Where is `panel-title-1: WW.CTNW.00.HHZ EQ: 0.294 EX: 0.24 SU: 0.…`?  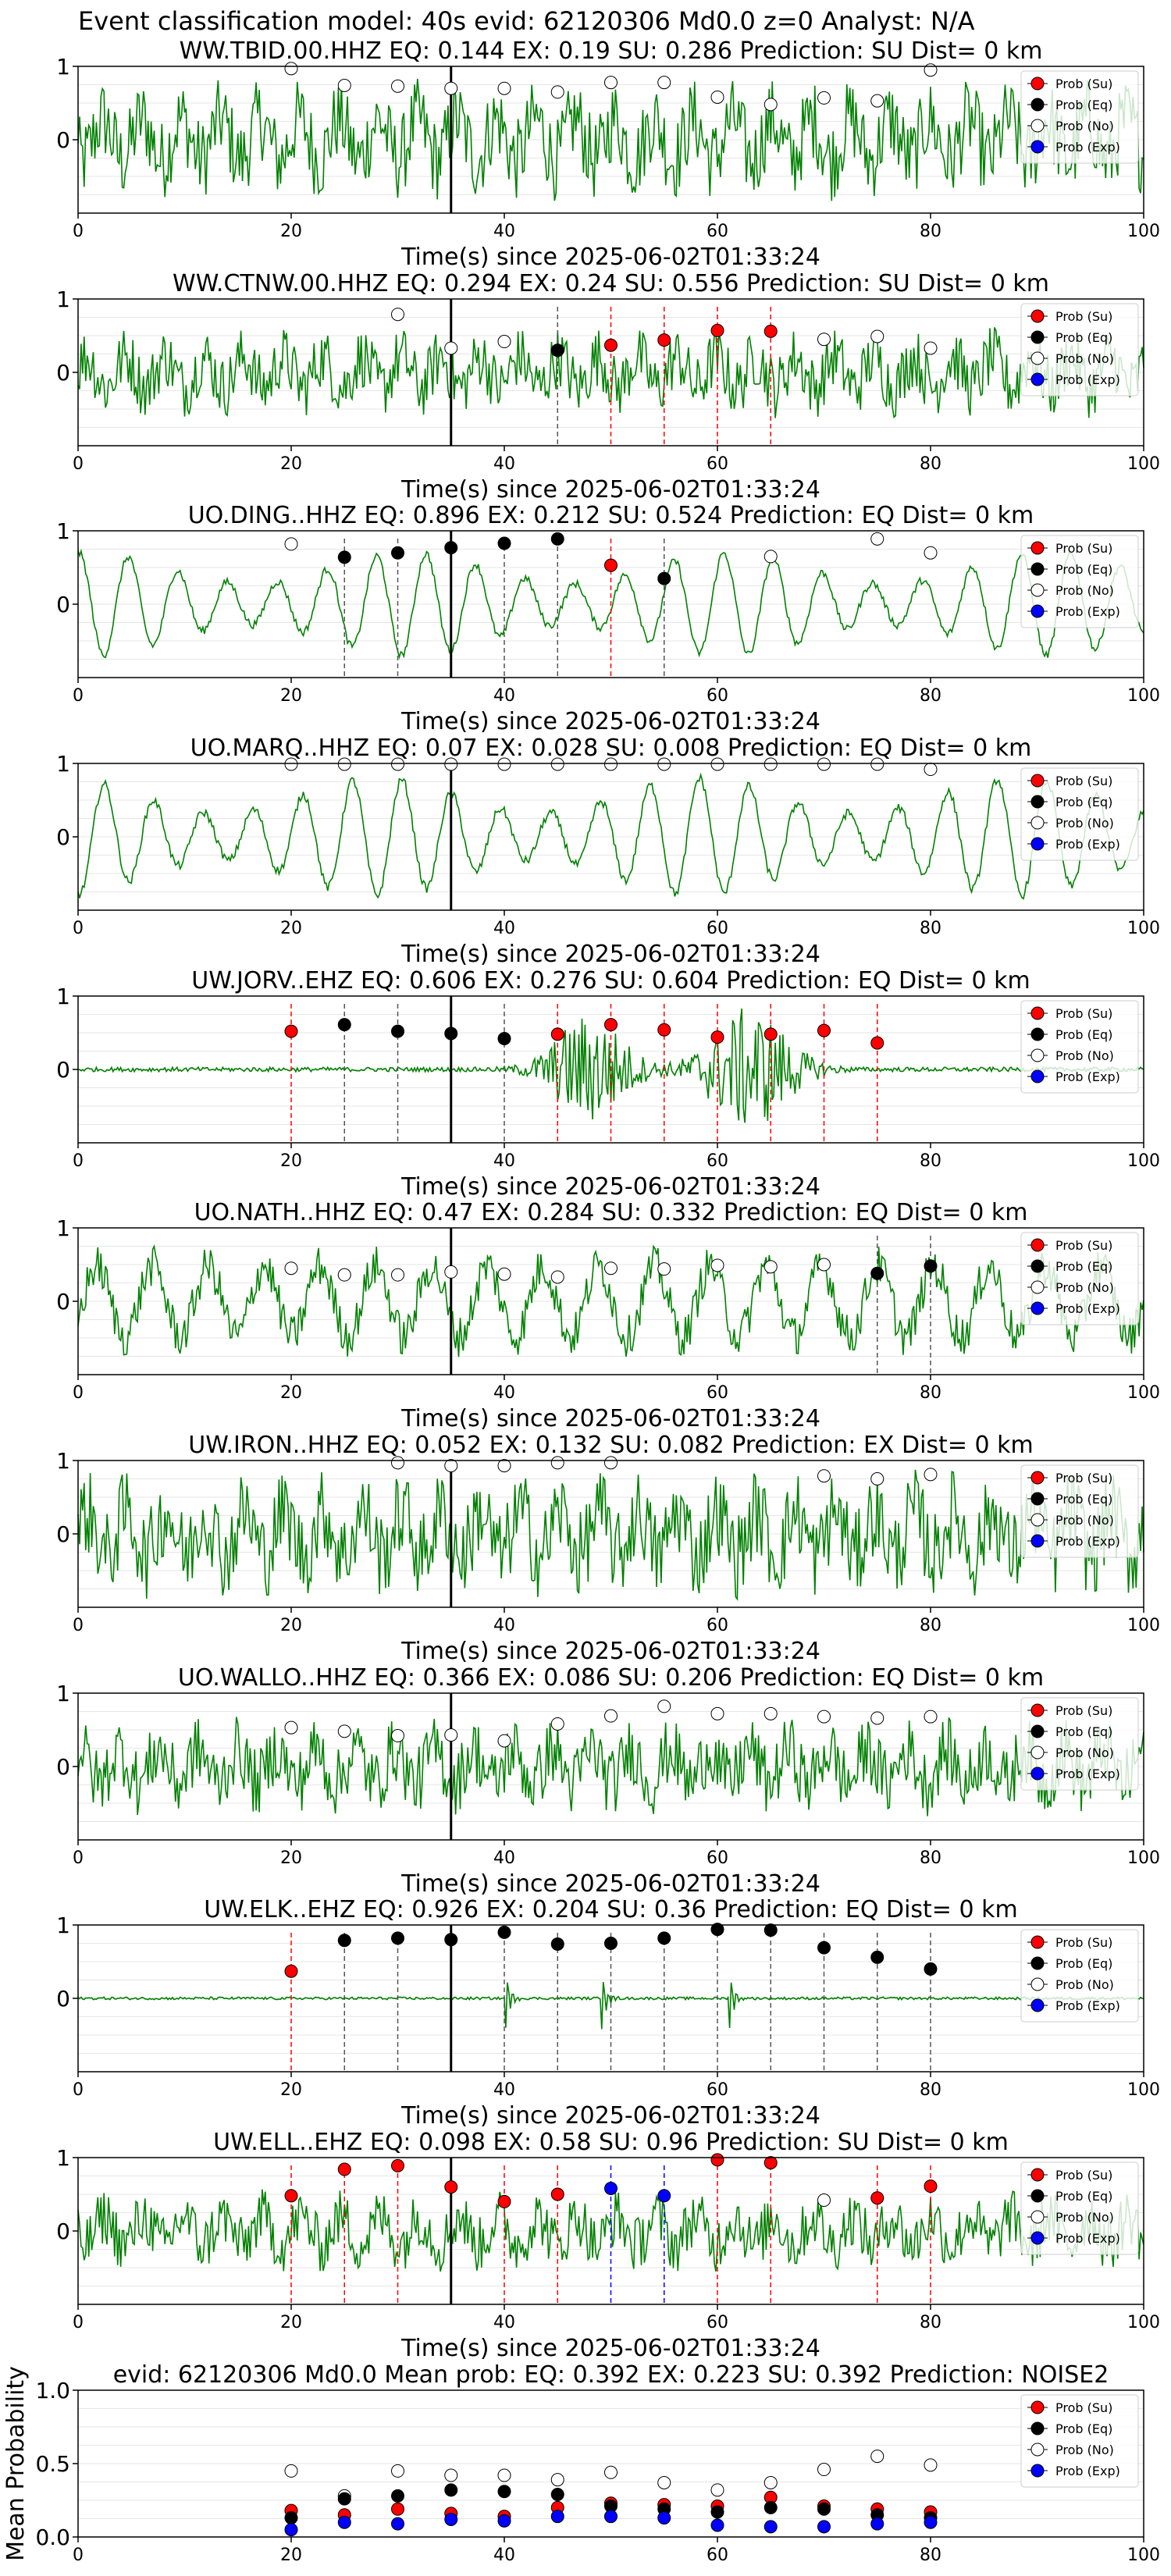 panel-title-1: WW.CTNW.00.HHZ EQ: 0.294 EX: 0.24 SU: 0.… is located at coordinates (611, 283).